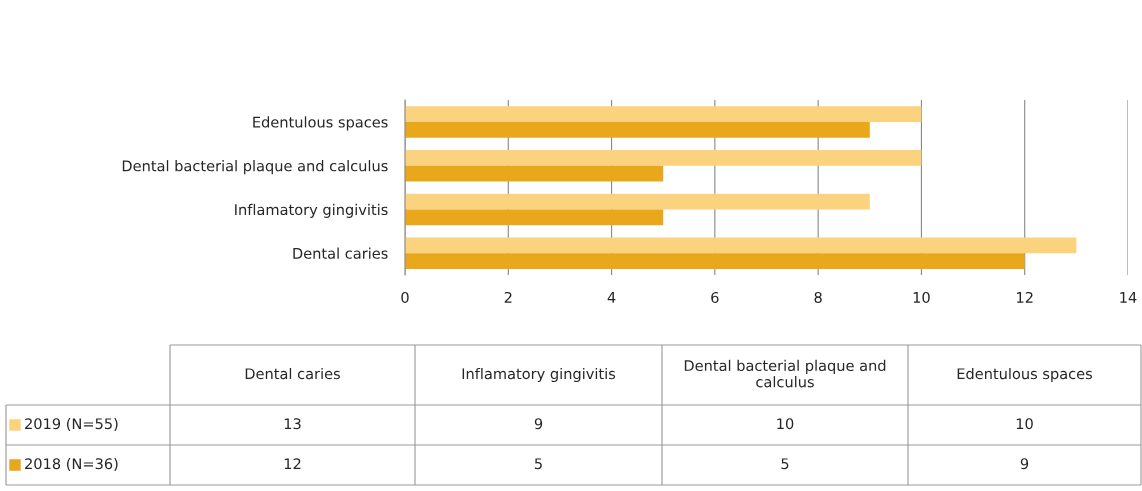 The width and height of the screenshot is (1142, 491). Describe the element at coordinates (1025, 375) in the screenshot. I see `x-tick-label: Edentulous spaces` at that location.